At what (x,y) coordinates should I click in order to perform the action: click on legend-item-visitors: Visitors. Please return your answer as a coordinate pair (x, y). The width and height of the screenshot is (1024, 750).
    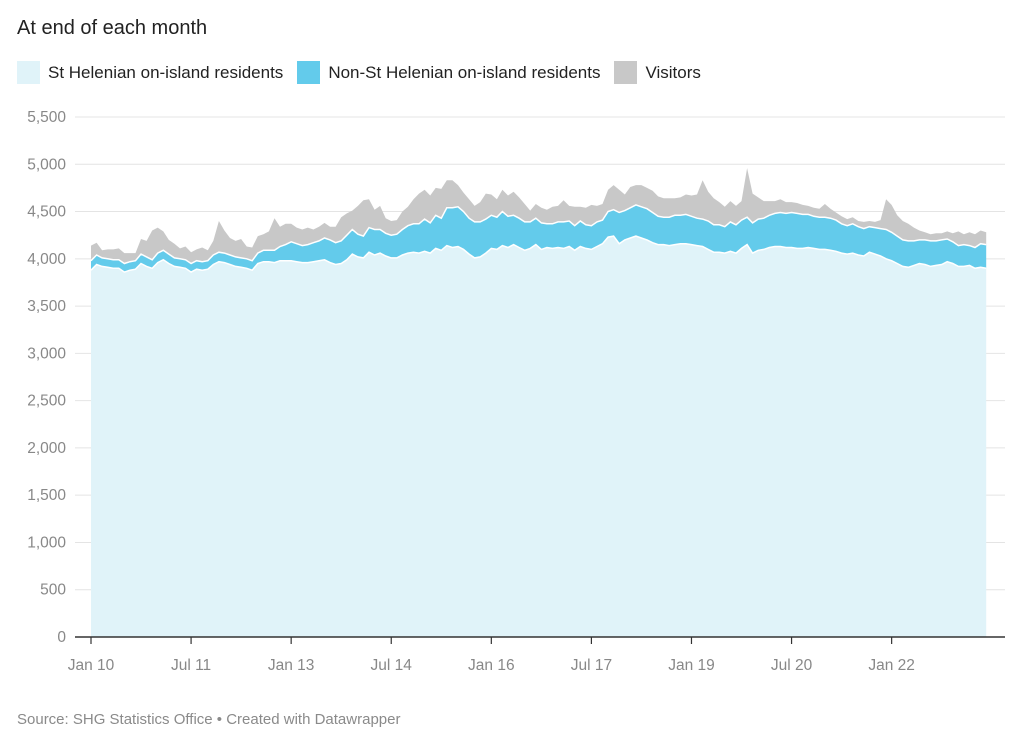
    Looking at the image, I should click on (657, 72).